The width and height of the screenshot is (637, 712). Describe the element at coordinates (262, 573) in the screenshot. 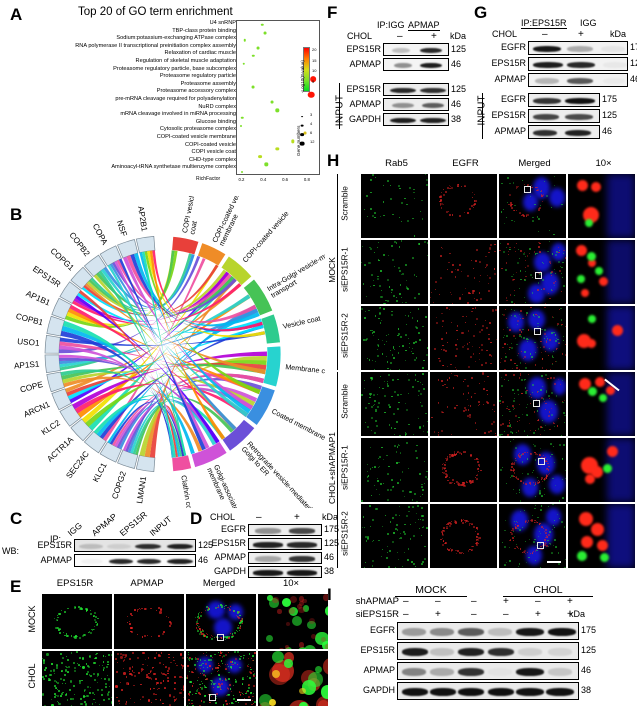

I see `blot-row: GAPDH 38` at that location.